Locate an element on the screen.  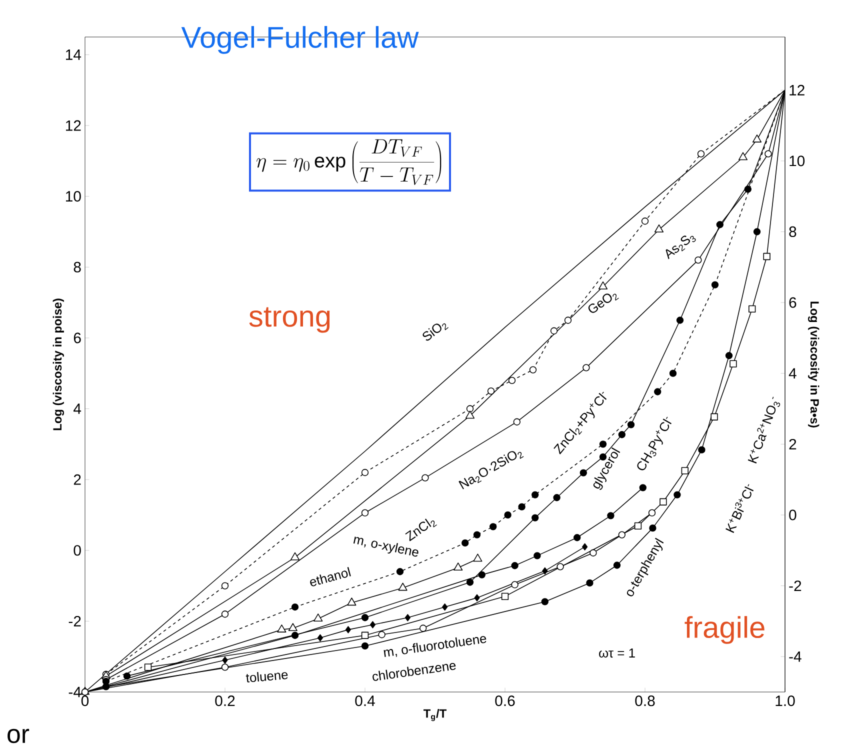
annotation: K$^{+}$Bi$^{3+}$Cl$^{-}$ is located at coordinates (740, 508).